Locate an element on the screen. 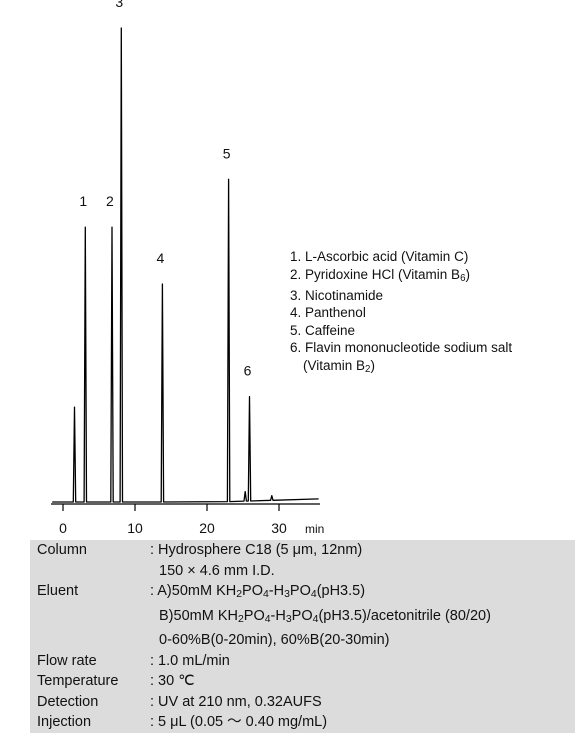 Image resolution: width=579 pixels, height=733 pixels. peak-label-2: 2 is located at coordinates (110, 201).